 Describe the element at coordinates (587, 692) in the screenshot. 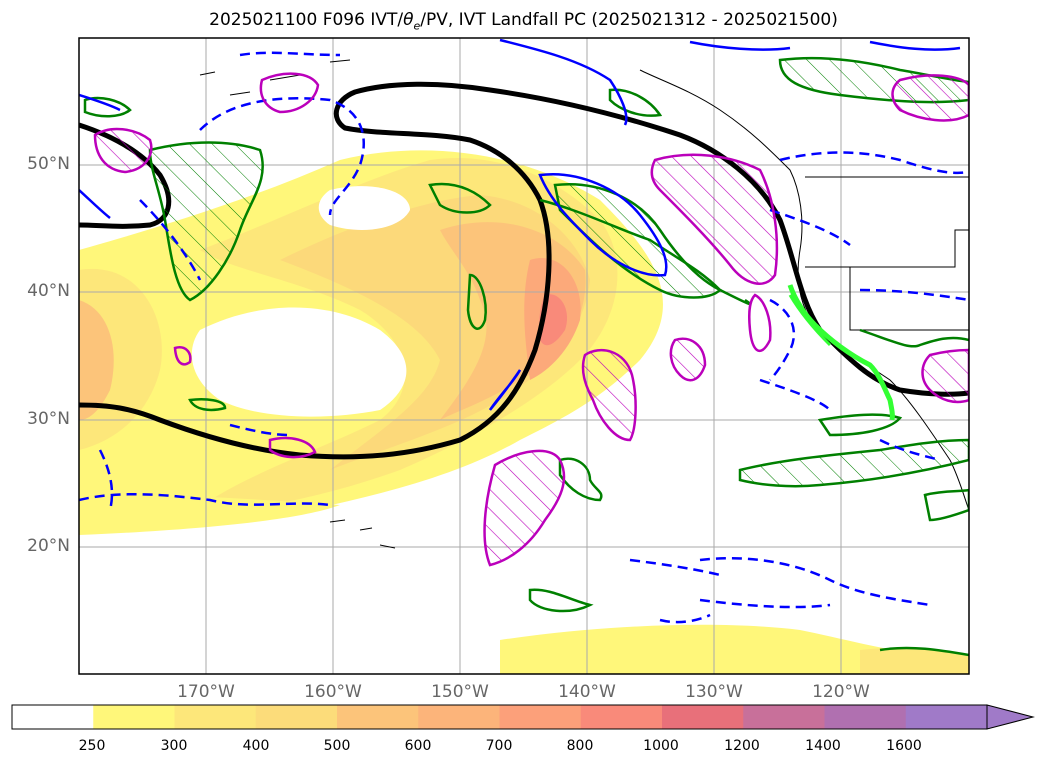

I see `lon-label-140w: 140°W` at that location.